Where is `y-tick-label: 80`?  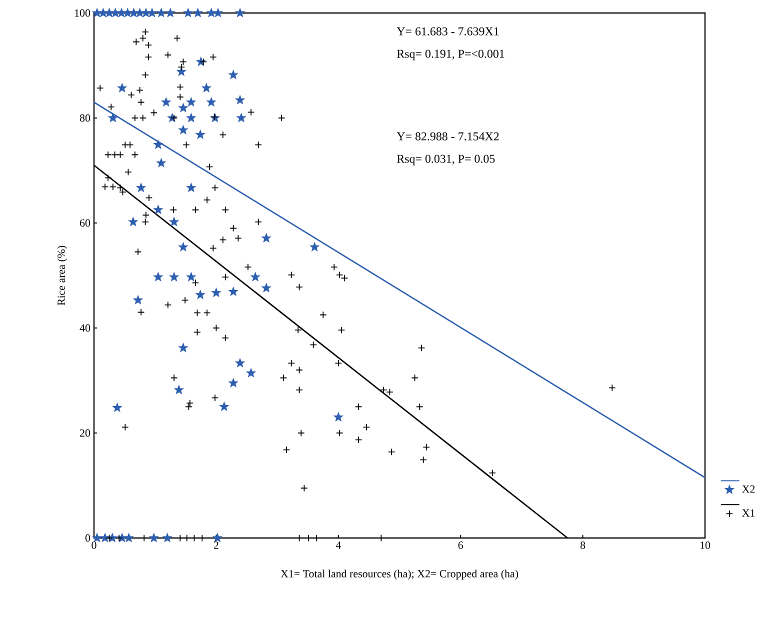
y-tick-label: 80 is located at coordinates (85, 118).